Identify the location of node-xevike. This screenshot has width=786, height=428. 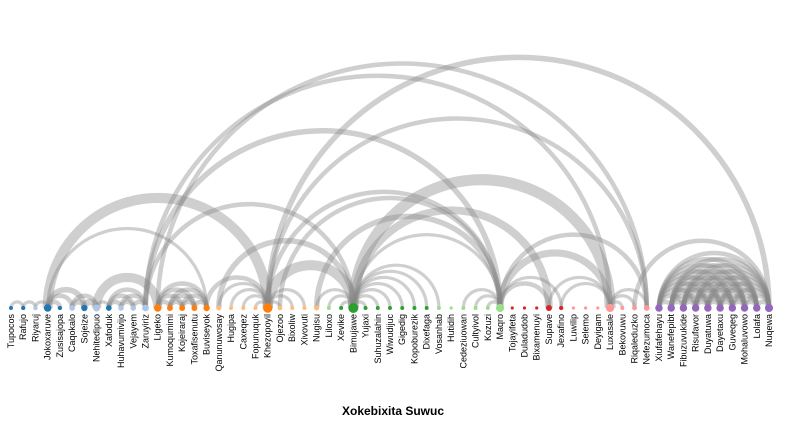
(341, 308).